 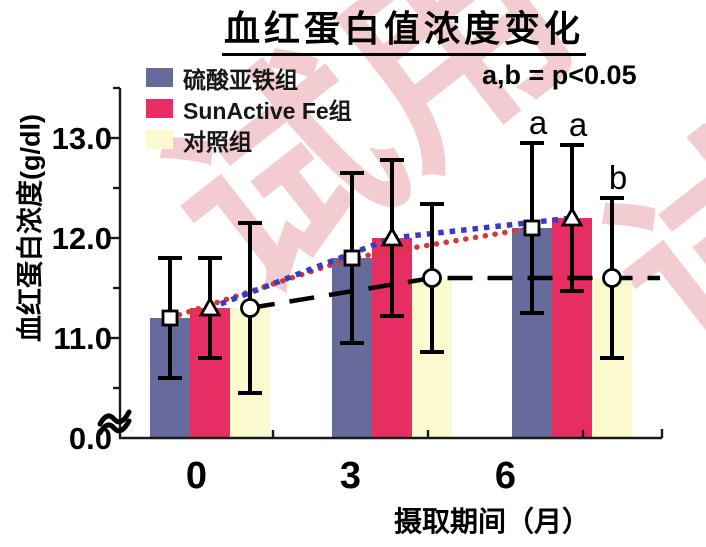 I want to click on x-tick-label: 6, so click(x=505, y=476).